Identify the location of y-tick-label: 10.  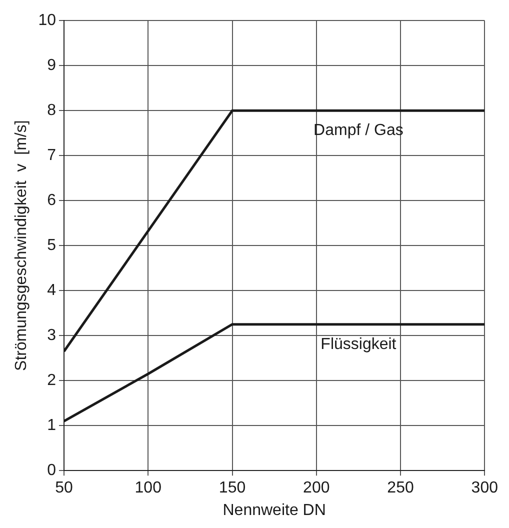
(47, 21).